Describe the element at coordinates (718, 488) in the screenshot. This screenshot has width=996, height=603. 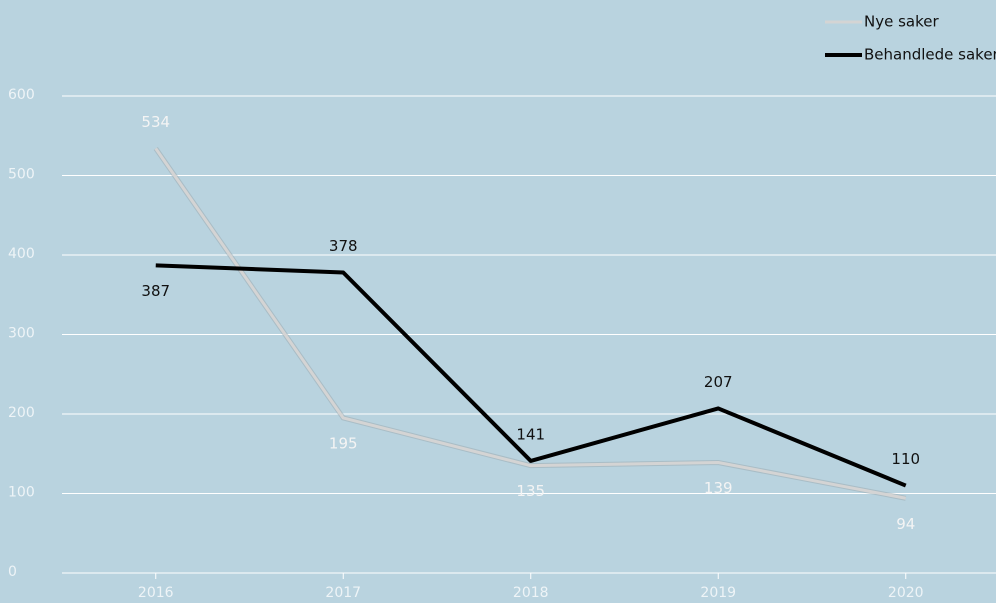
I see `data-label: 139` at that location.